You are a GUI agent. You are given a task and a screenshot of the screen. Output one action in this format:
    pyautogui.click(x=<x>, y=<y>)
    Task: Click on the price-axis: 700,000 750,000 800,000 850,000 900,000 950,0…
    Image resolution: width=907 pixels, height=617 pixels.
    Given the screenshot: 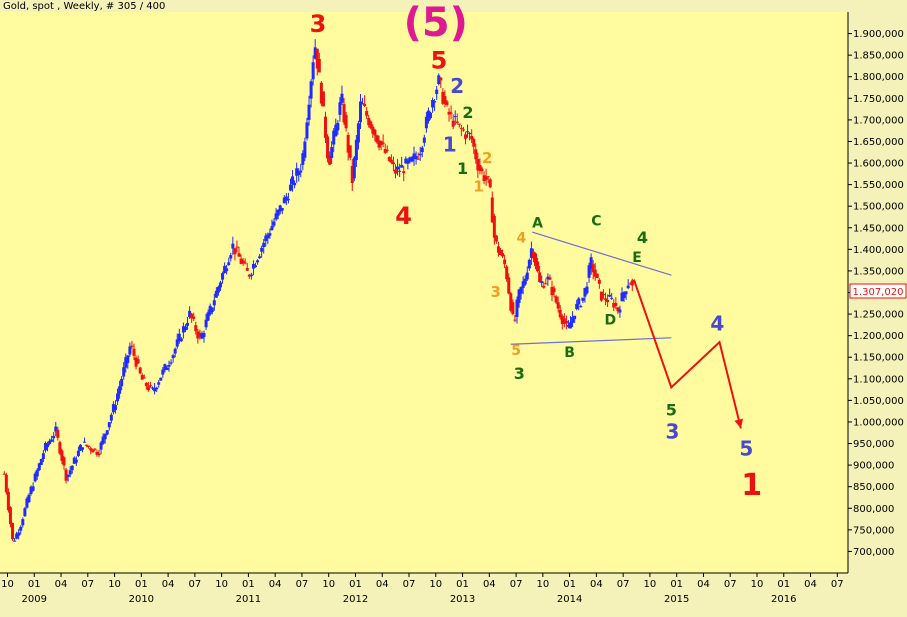 What is the action you would take?
    pyautogui.click(x=876, y=293)
    